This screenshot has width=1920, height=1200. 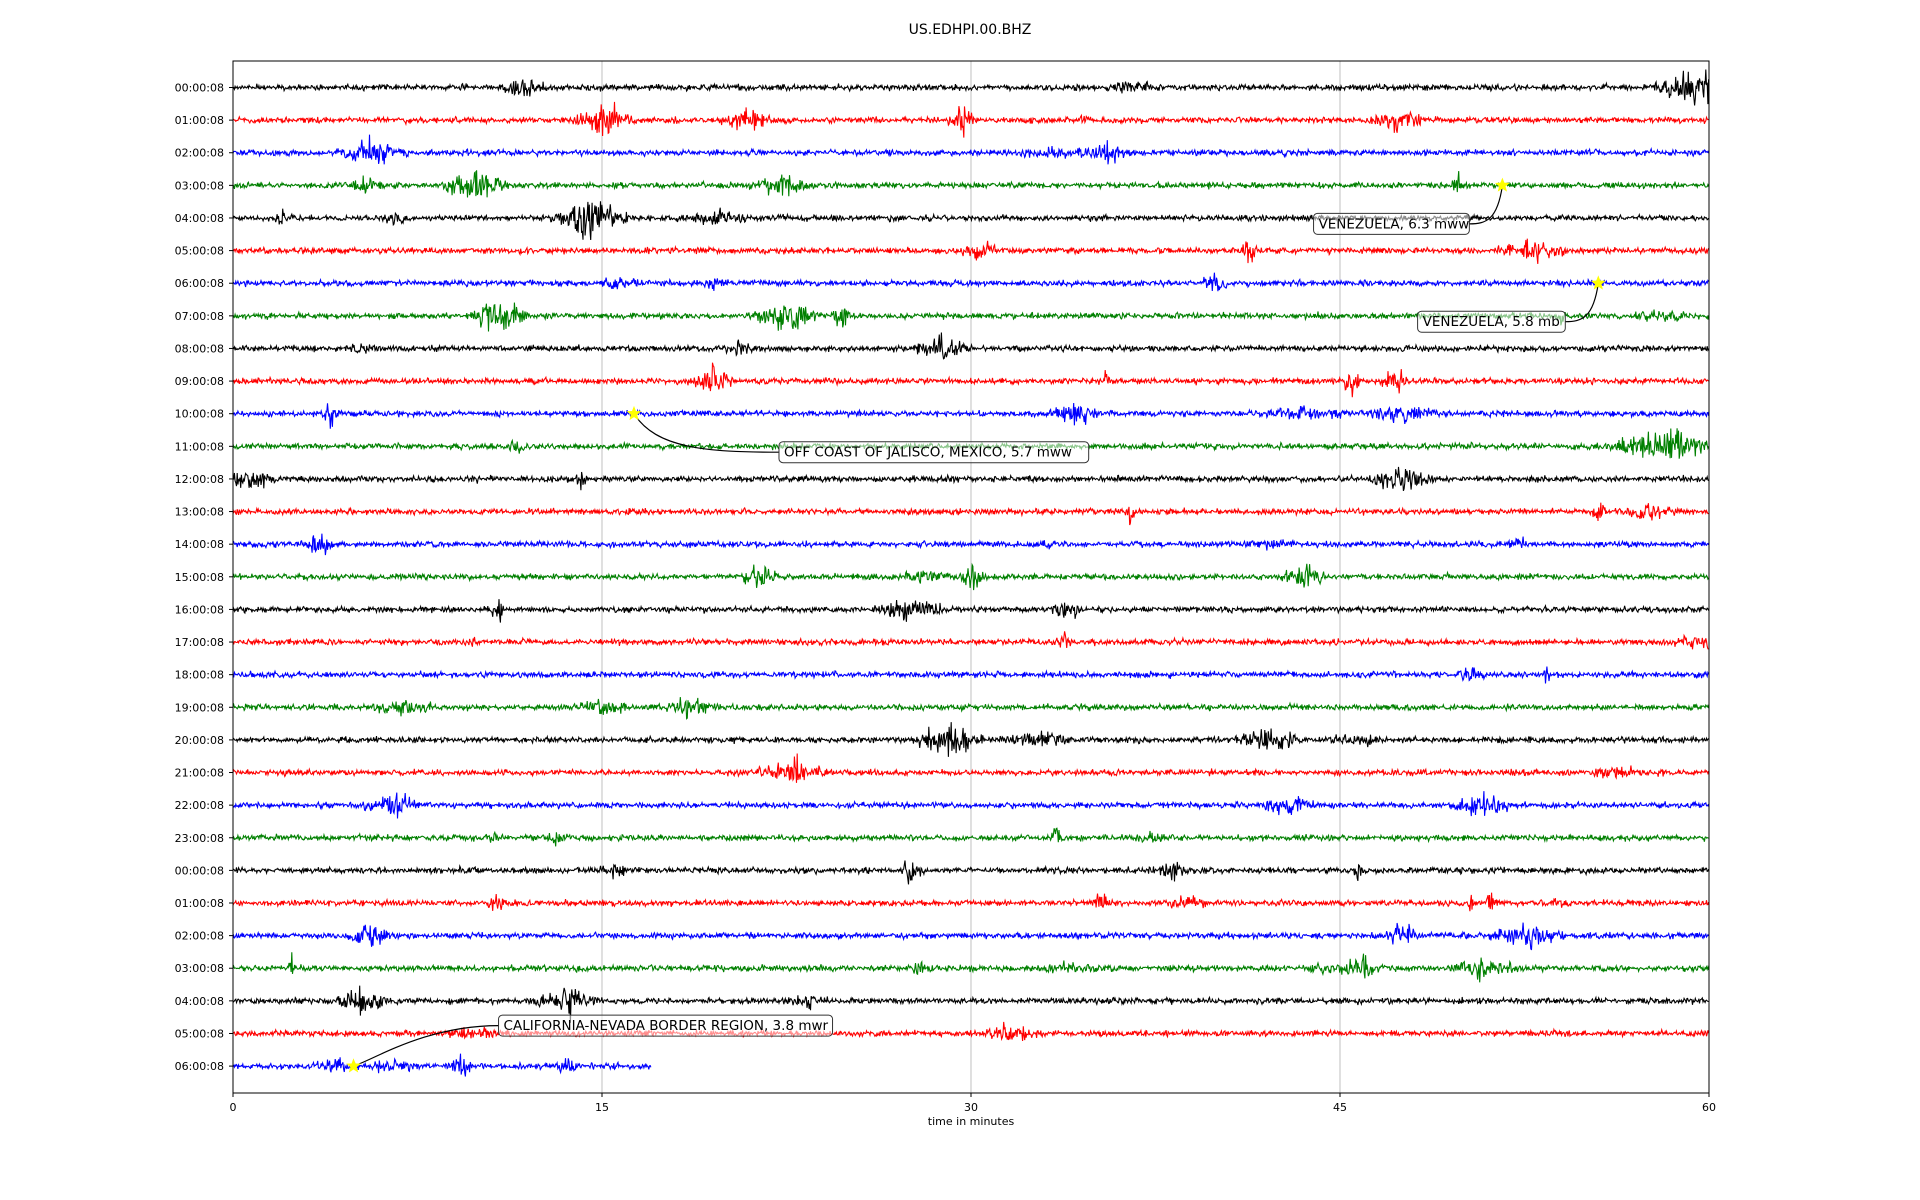 I want to click on y-tick-label: 07:00:08, so click(x=199, y=316).